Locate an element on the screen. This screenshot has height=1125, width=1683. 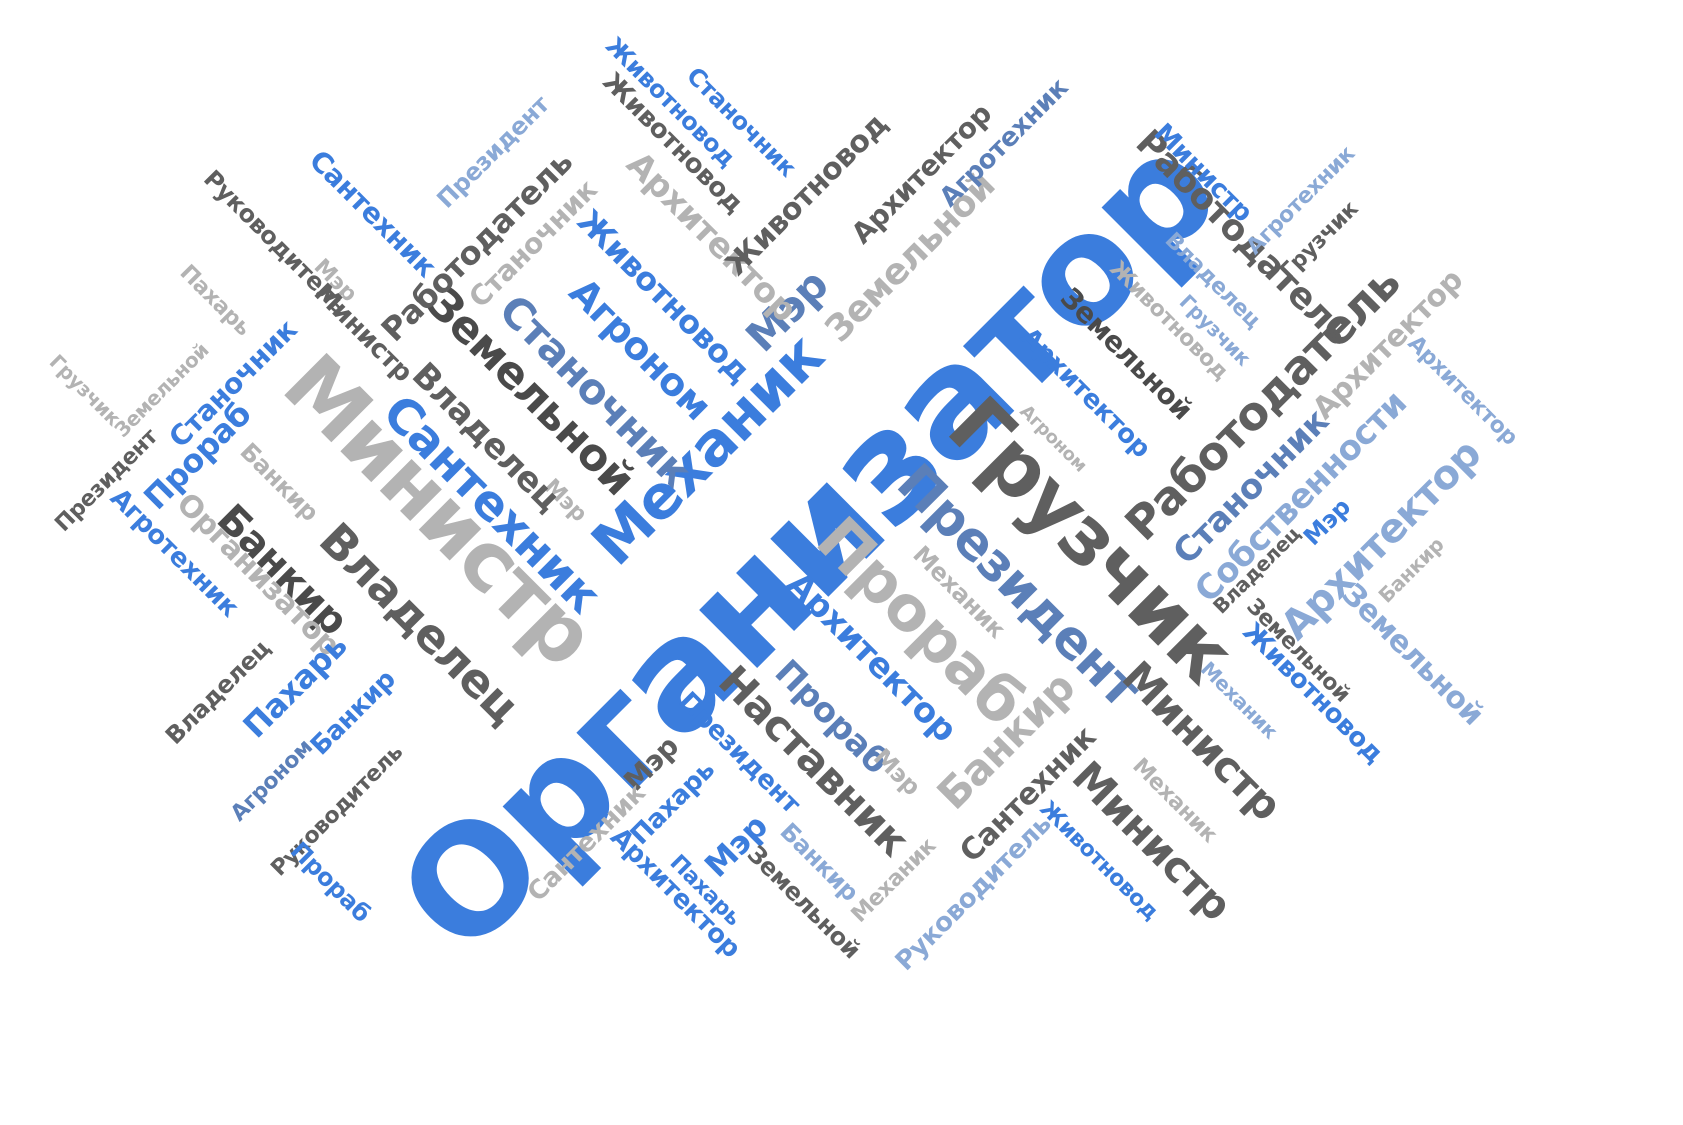
word-land-5: Земельной is located at coordinates (1412, 655).